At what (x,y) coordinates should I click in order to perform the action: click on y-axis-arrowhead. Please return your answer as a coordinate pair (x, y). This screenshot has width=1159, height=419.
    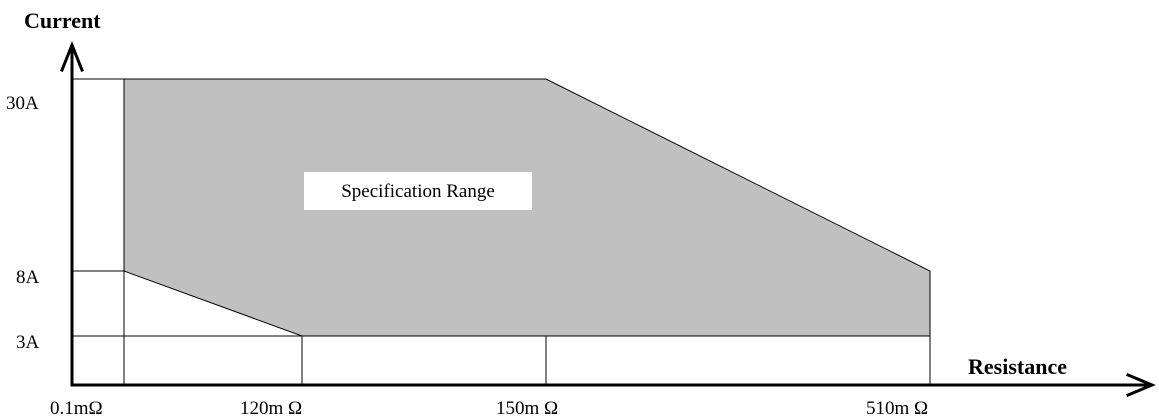
    Looking at the image, I should click on (72, 56).